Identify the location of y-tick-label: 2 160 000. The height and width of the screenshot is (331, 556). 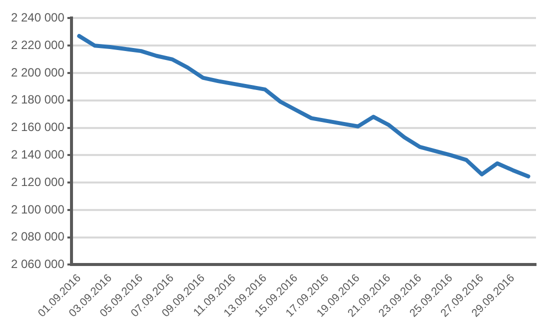
(37, 127).